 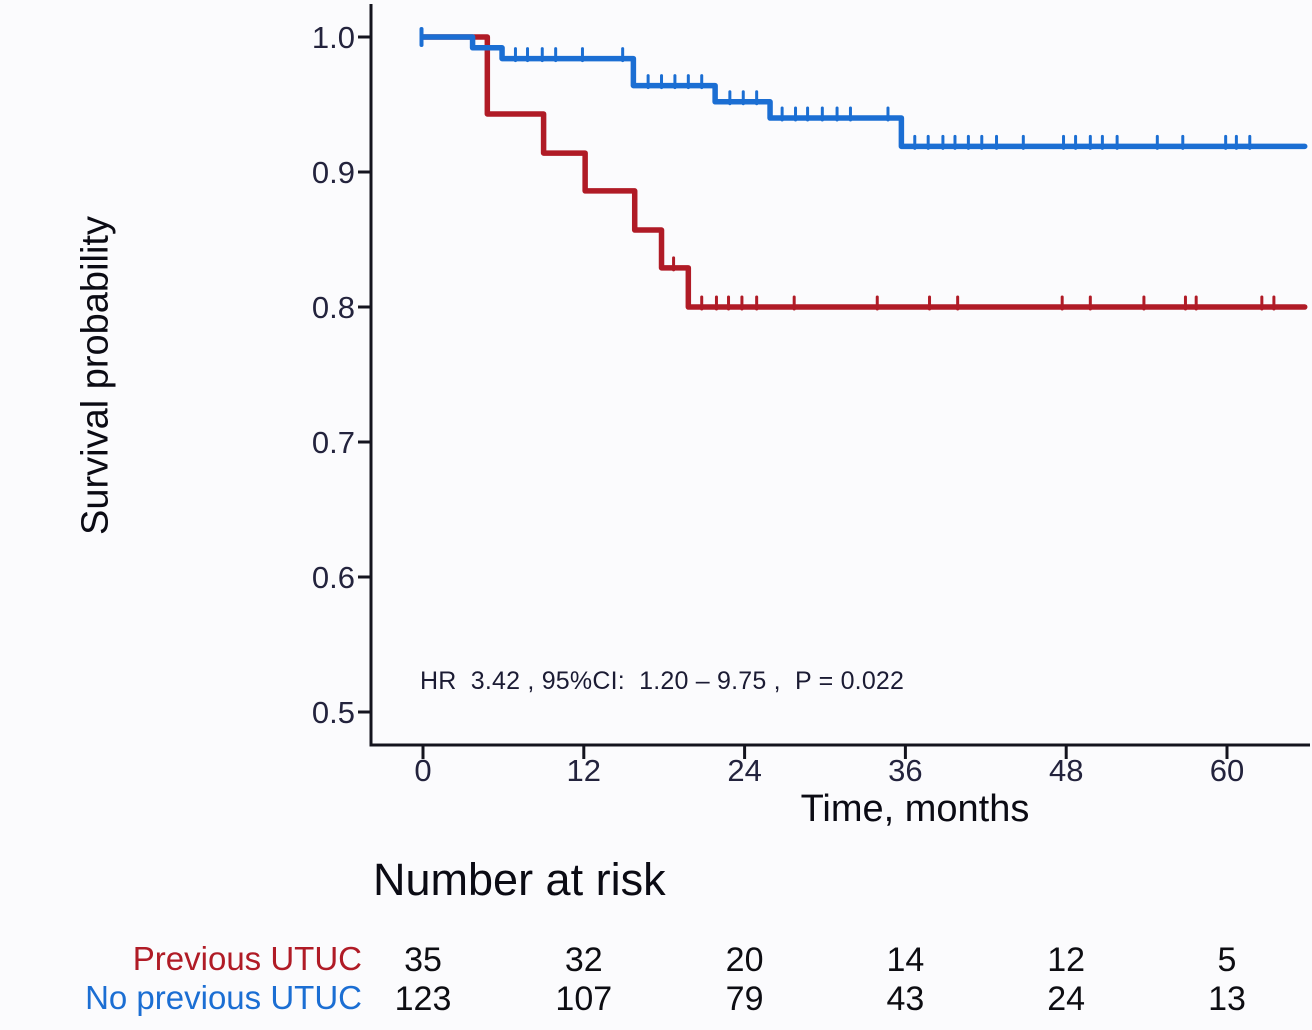 I want to click on y-tick-label: 1.0, so click(x=333, y=37).